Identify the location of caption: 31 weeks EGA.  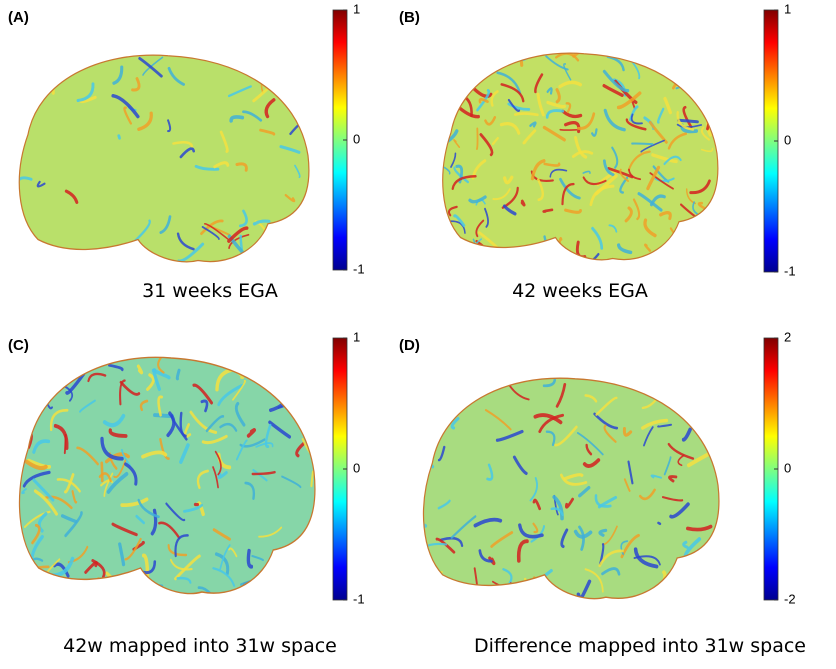
(210, 291).